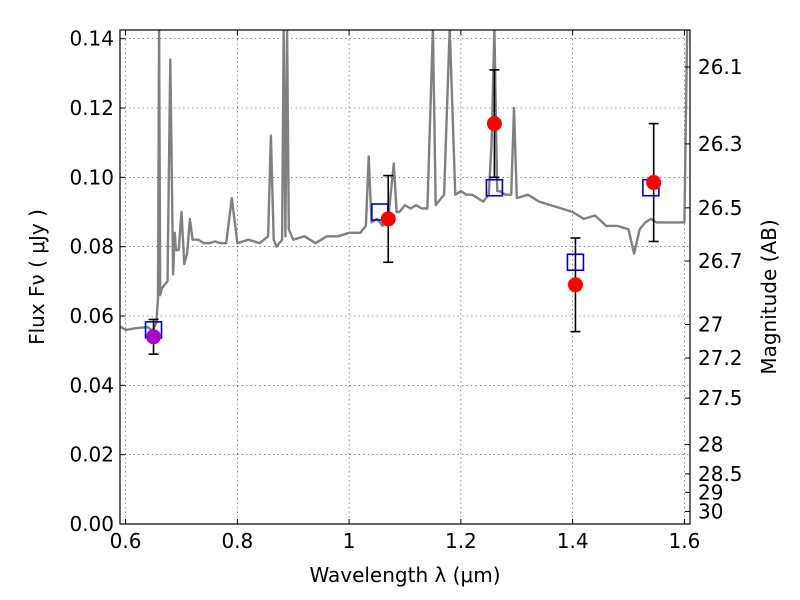 This screenshot has height=600, width=800. I want to click on y2-axis-label: Magnitude (AB), so click(769, 296).